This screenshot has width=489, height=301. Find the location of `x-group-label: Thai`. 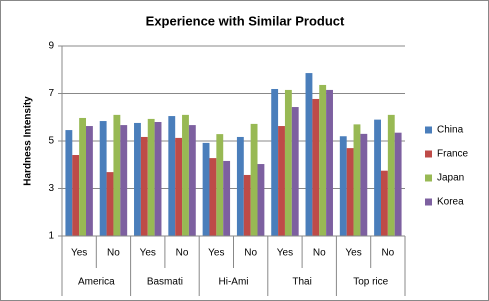

x-group-label: Thai is located at coordinates (301, 282).